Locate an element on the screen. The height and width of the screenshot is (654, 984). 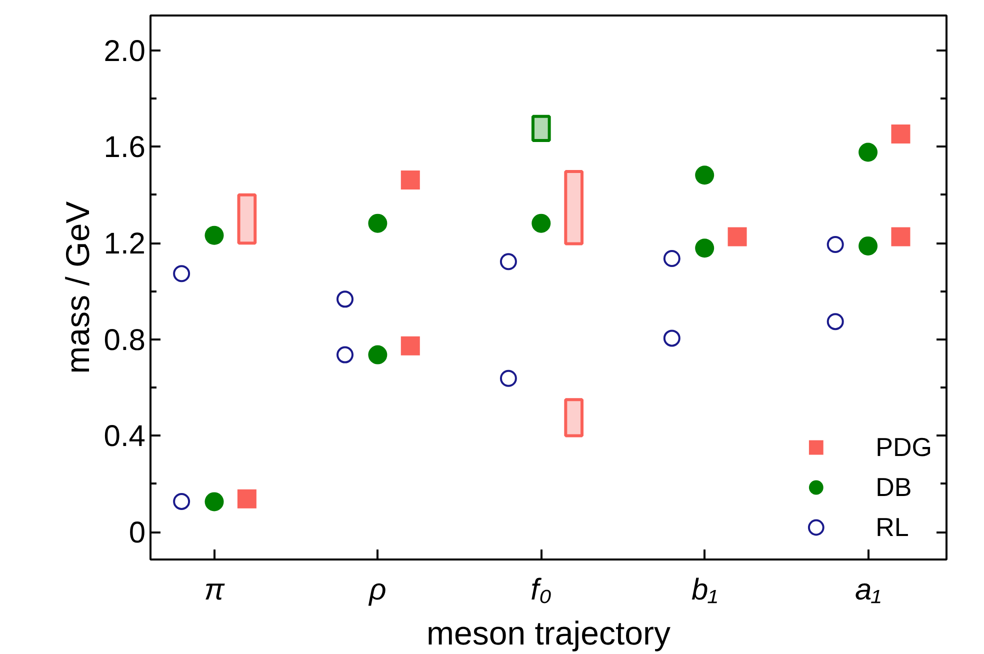
y-tick-label: 2.0 is located at coordinates (125, 51).